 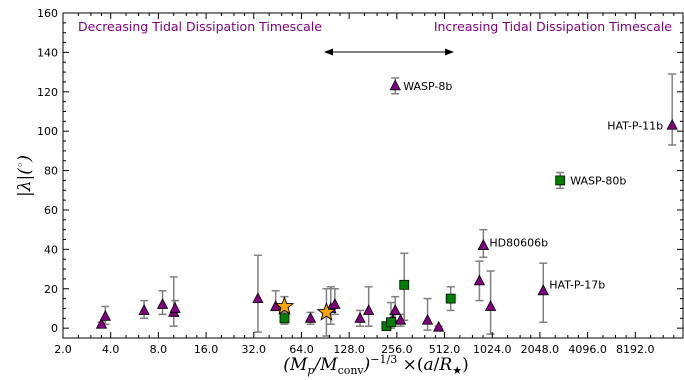 What do you see at coordinates (111, 349) in the screenshot?
I see `x-tick-label: 4.0` at bounding box center [111, 349].